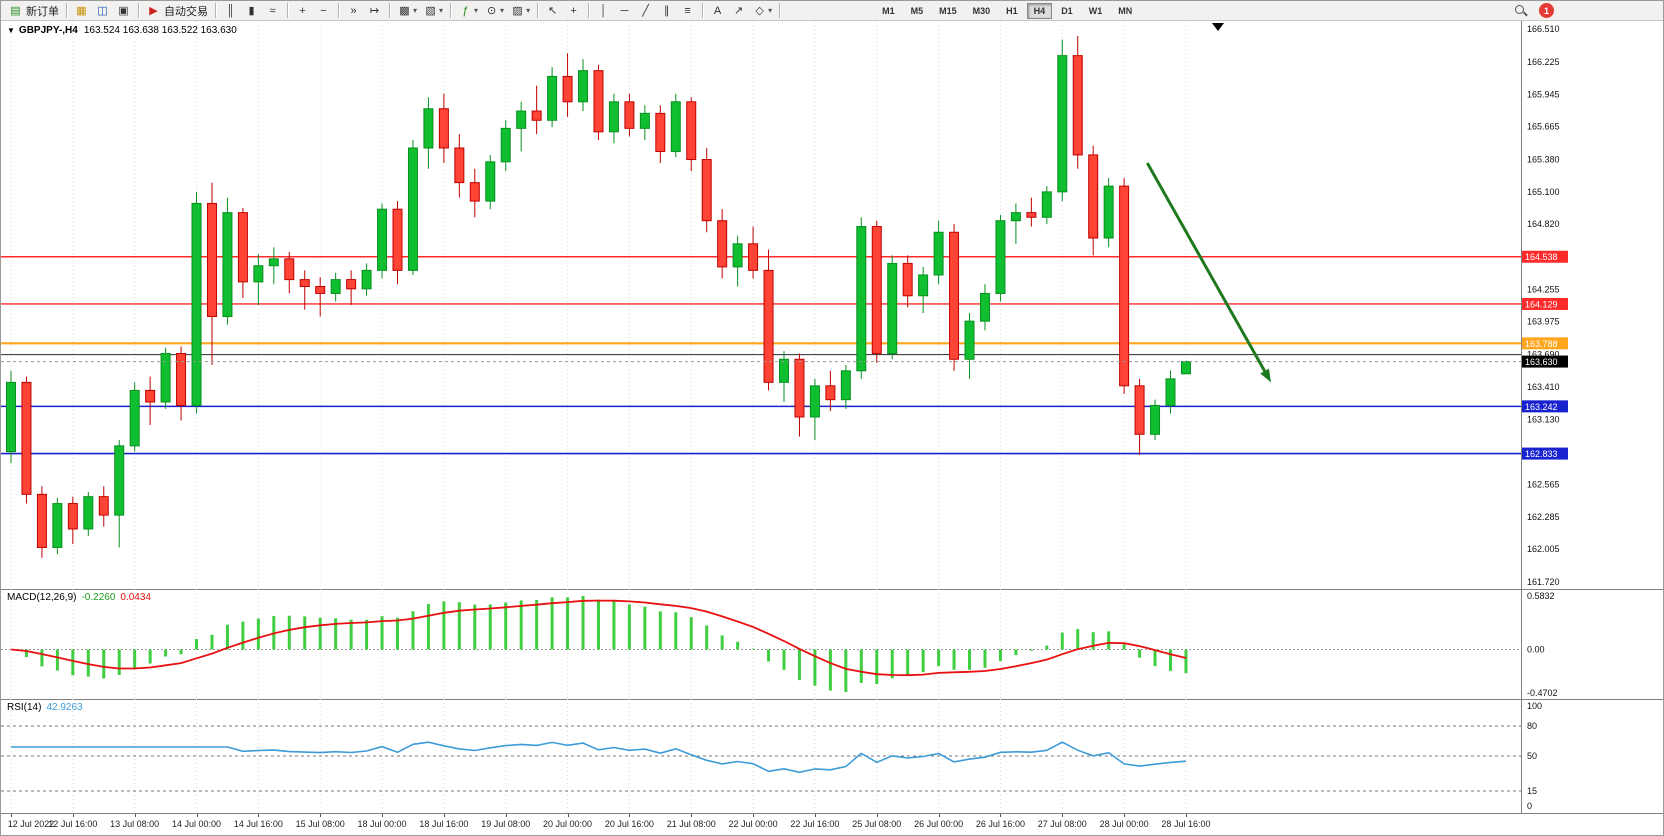 The width and height of the screenshot is (1664, 836). What do you see at coordinates (433, 11) in the screenshot?
I see `profiles-button: ▧ ▾` at bounding box center [433, 11].